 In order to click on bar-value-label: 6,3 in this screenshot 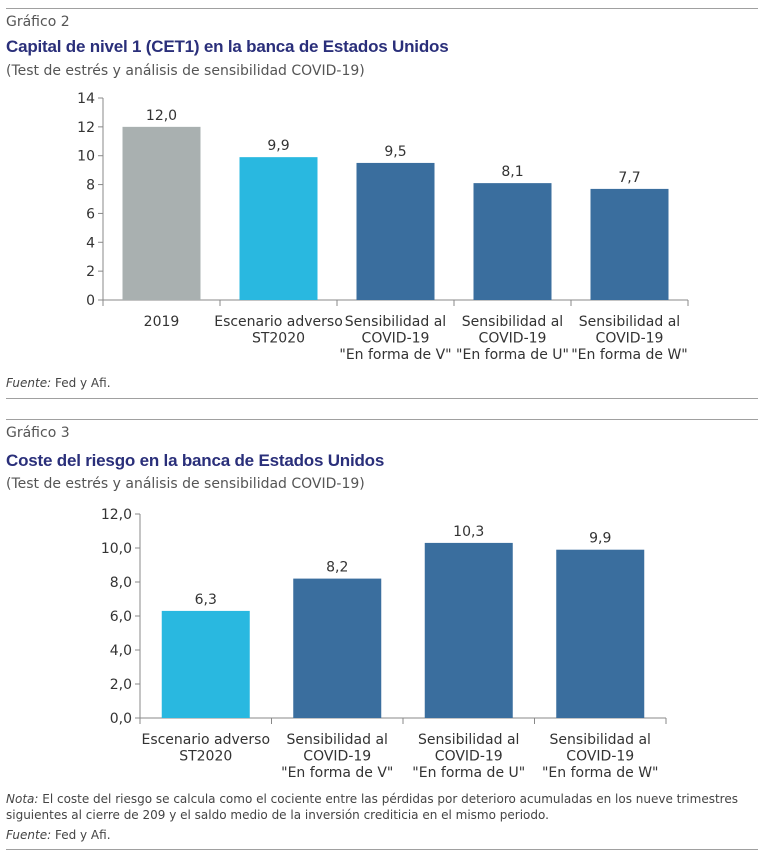, I will do `click(206, 600)`.